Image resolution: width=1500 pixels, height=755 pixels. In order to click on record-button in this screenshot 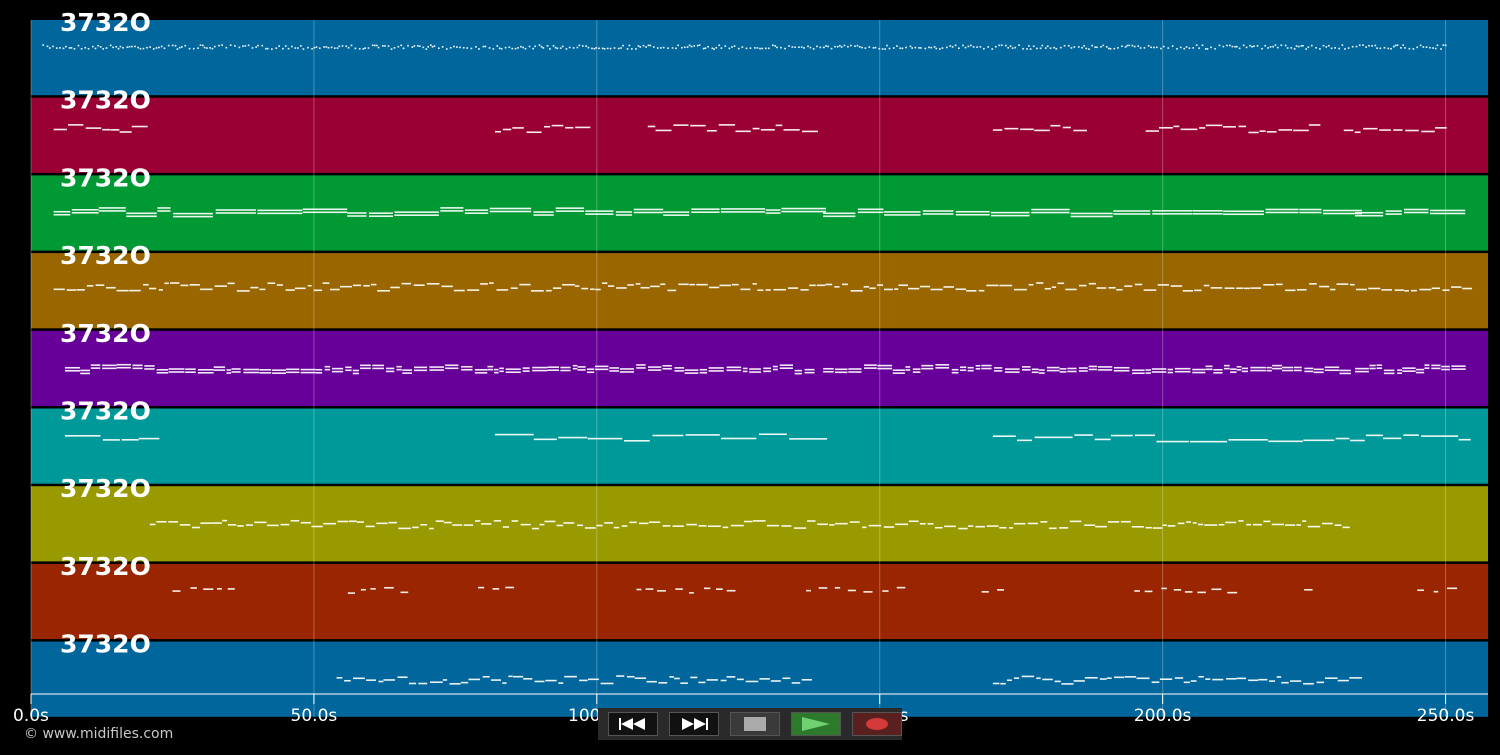, I will do `click(877, 724)`.